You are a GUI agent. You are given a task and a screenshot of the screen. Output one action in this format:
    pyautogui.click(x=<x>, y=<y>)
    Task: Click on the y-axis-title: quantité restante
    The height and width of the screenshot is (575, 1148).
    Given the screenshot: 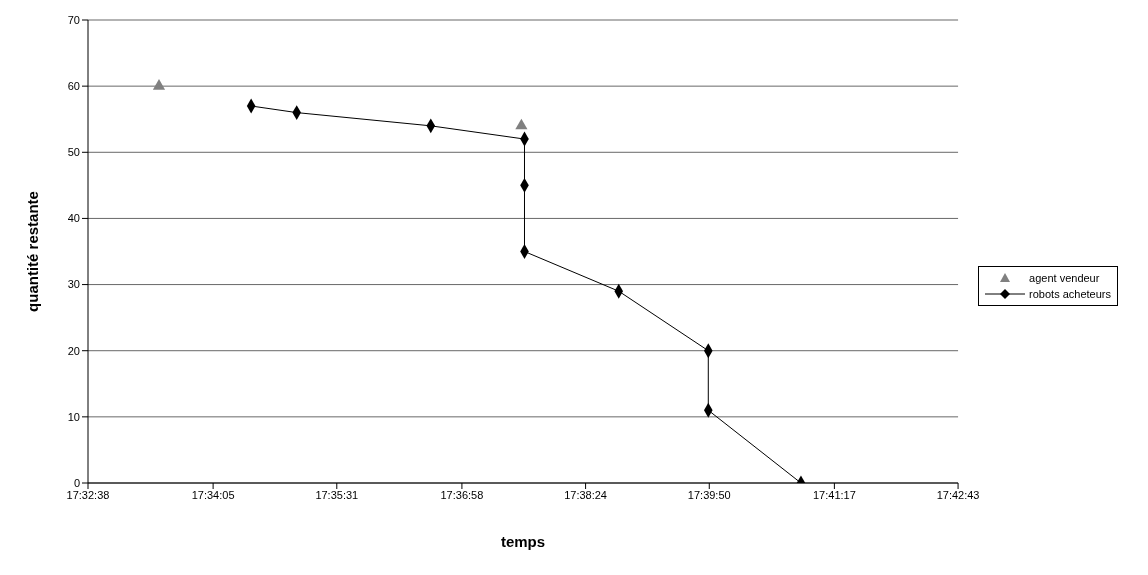 What is the action you would take?
    pyautogui.click(x=33, y=251)
    